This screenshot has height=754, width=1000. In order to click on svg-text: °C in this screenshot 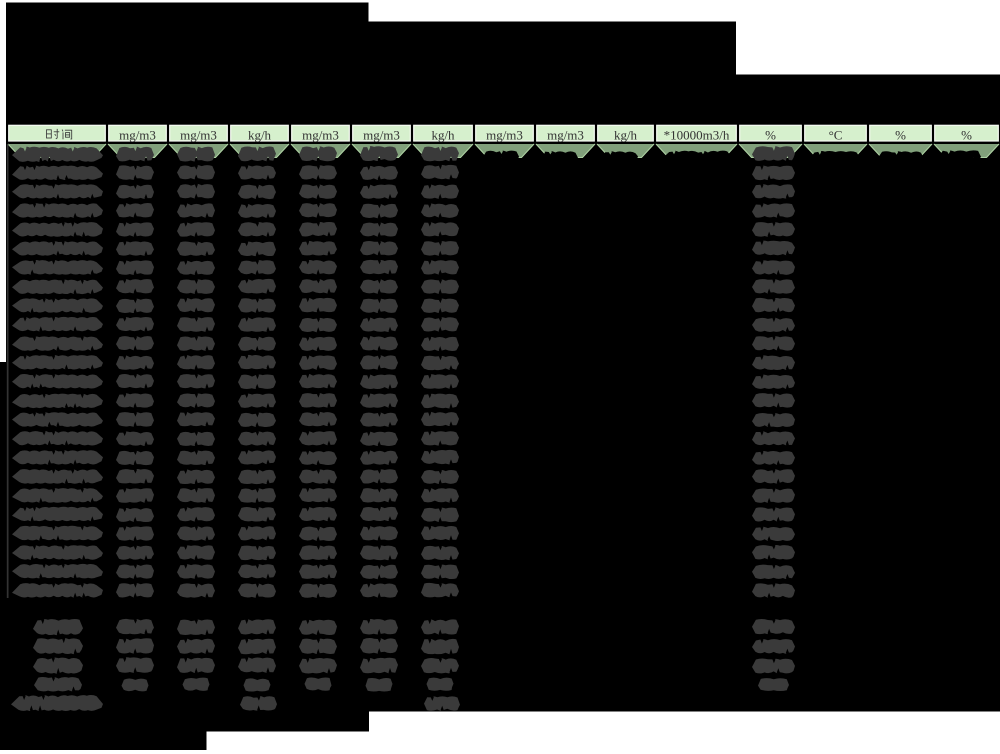, I will do `click(836, 135)`.